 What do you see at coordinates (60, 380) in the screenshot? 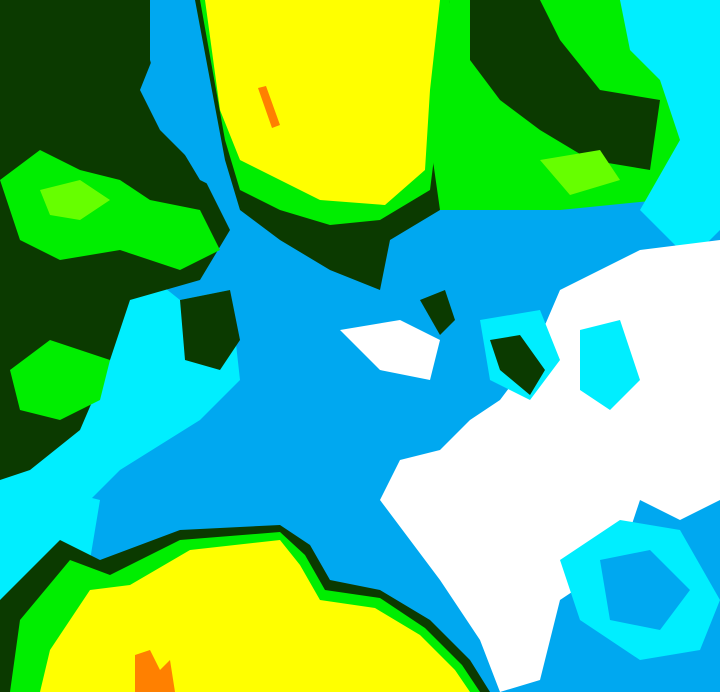
I see `green-patch-mid-left` at bounding box center [60, 380].